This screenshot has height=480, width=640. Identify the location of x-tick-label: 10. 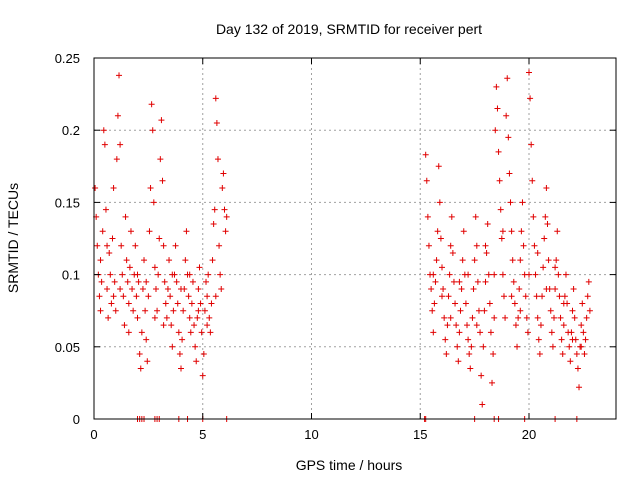
(311, 434).